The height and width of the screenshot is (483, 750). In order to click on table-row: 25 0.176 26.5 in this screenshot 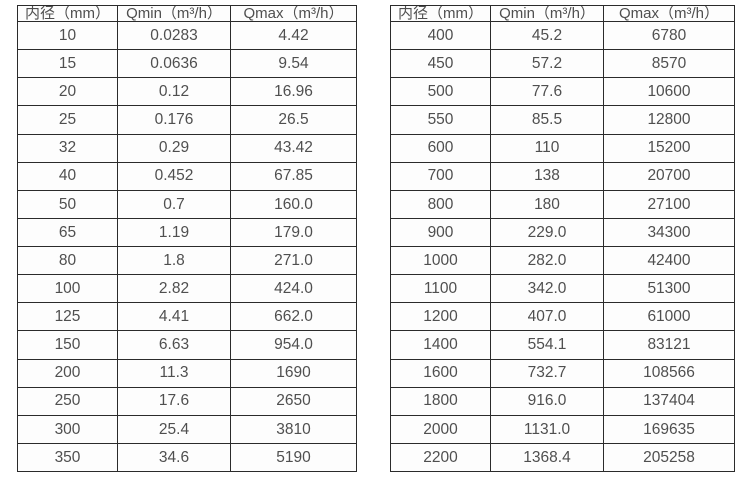, I will do `click(187, 120)`.